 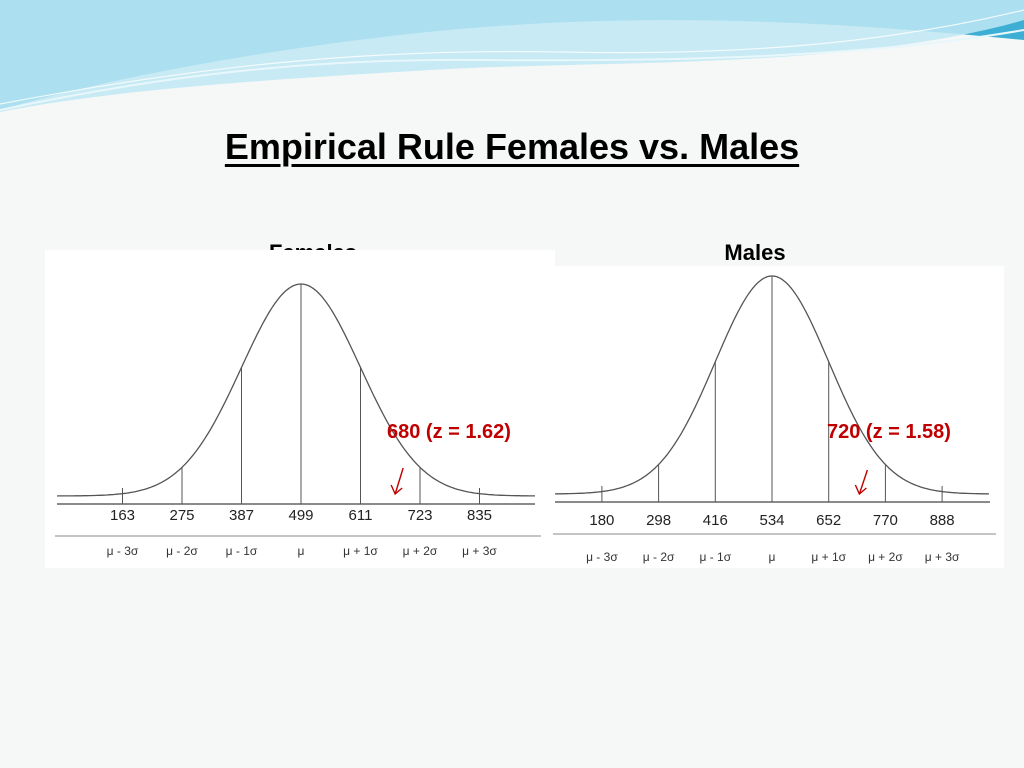 What do you see at coordinates (122, 515) in the screenshot?
I see `tick-value-label: 163` at bounding box center [122, 515].